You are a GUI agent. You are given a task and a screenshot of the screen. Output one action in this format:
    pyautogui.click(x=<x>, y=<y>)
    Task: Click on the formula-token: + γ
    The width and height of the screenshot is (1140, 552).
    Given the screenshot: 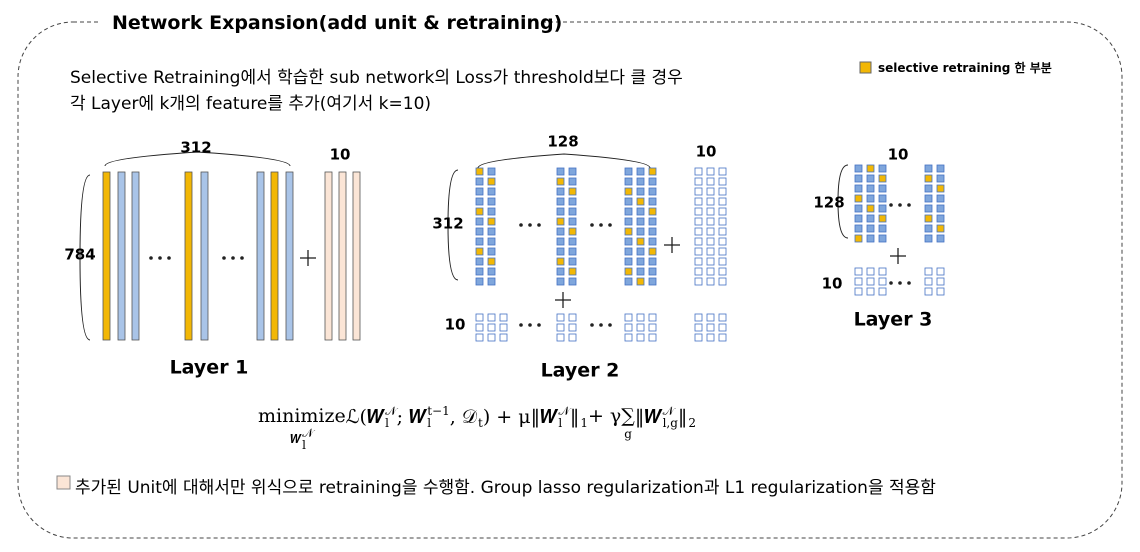 What is the action you would take?
    pyautogui.click(x=604, y=416)
    